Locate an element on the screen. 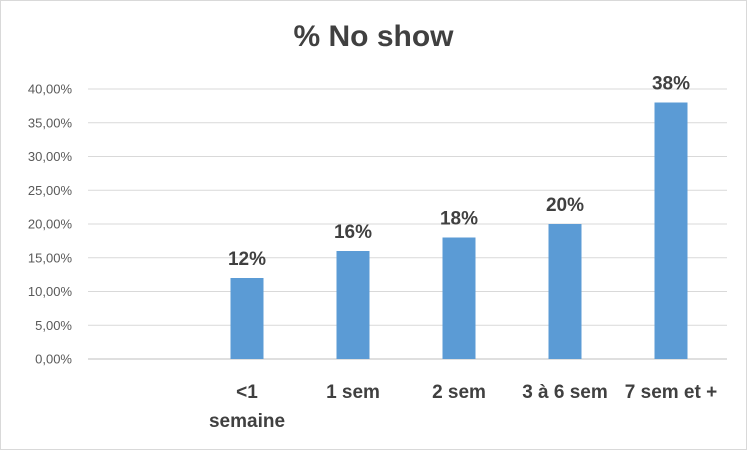 Image resolution: width=747 pixels, height=450 pixels. y-tick-label: 40,00% is located at coordinates (50, 89).